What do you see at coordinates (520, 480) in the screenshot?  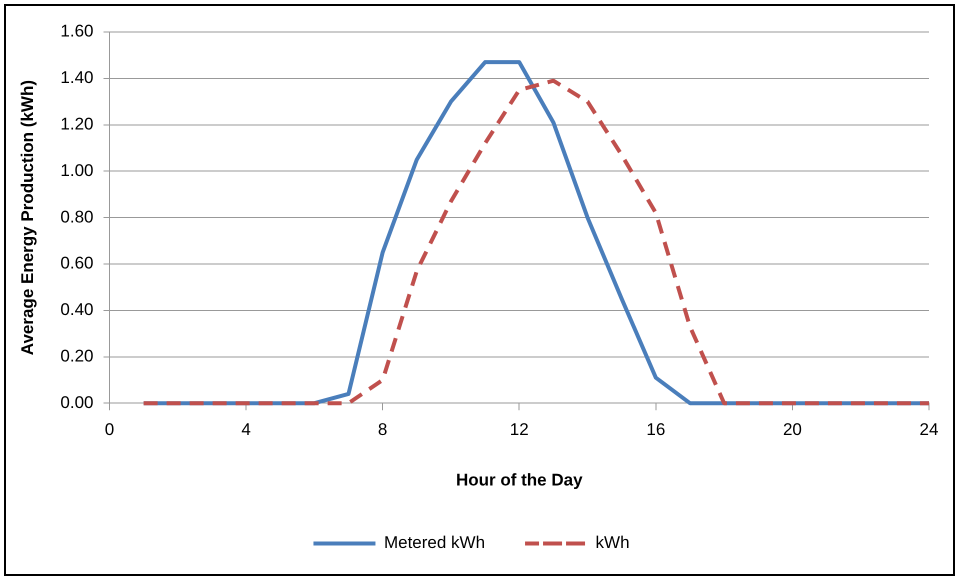 I see `x-axis-title: Hour of the Day` at bounding box center [520, 480].